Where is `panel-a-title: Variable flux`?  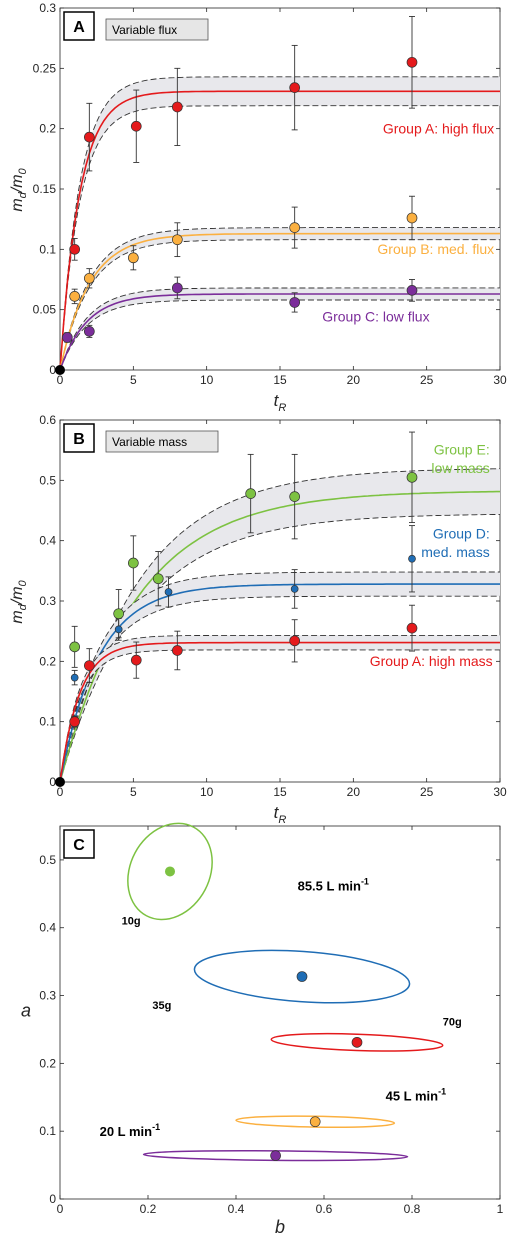 panel-a-title: Variable flux is located at coordinates (144, 30).